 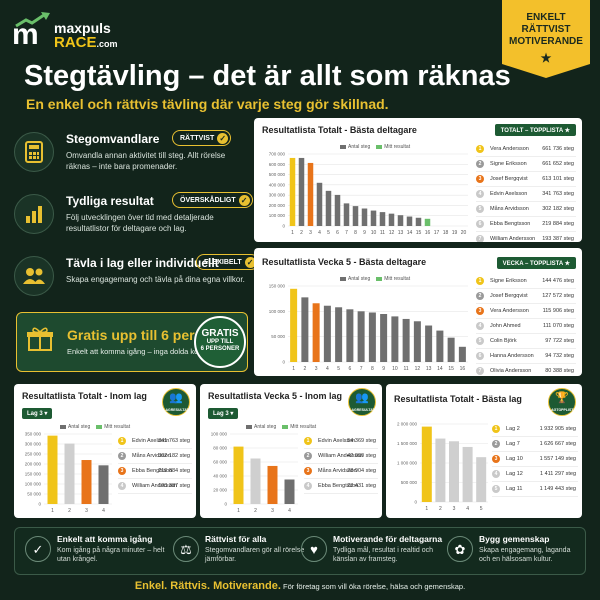 What do you see at coordinates (337, 471) in the screenshot?
I see `participant-name: Måns Arvidsson` at bounding box center [337, 471].